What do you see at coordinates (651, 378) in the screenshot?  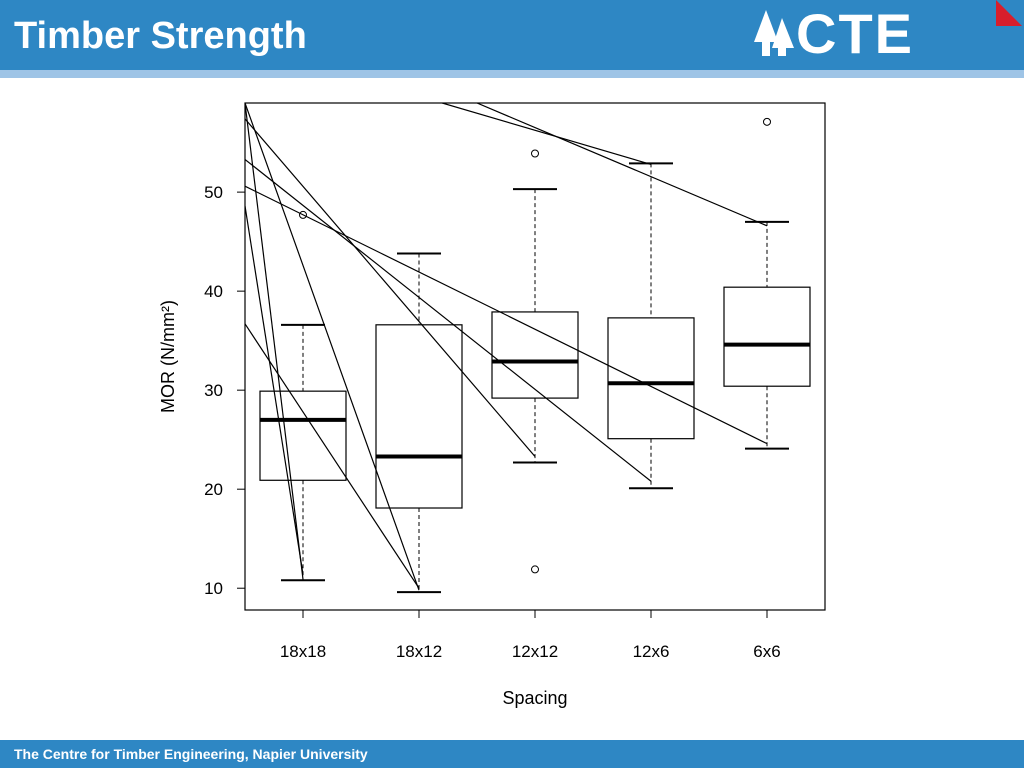 I see `box-12x6` at bounding box center [651, 378].